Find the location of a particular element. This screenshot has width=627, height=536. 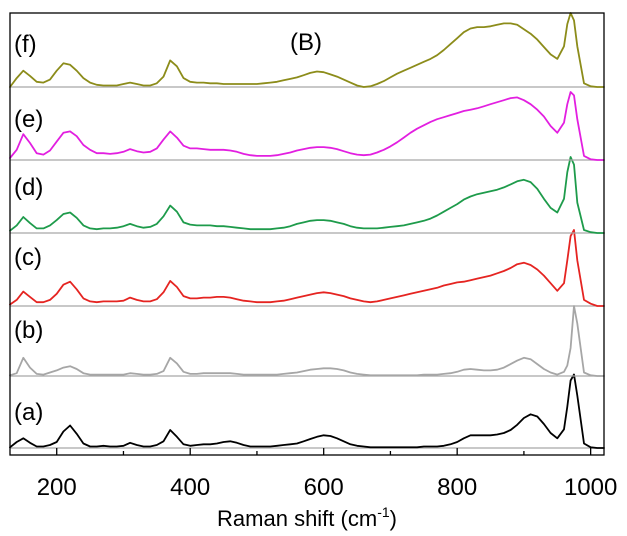

x-tick-label-200: 200 is located at coordinates (57, 487).